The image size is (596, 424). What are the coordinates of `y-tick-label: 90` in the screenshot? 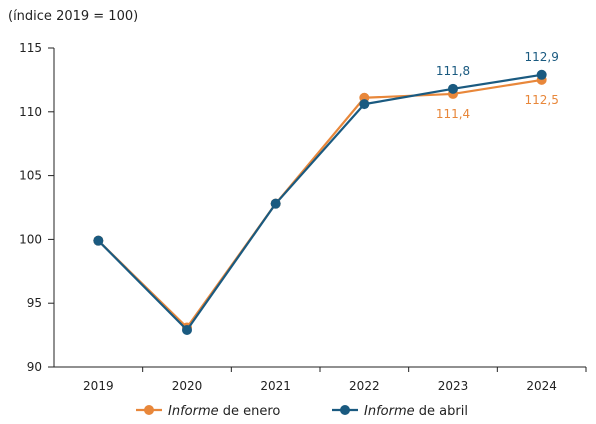 It's located at (34, 367).